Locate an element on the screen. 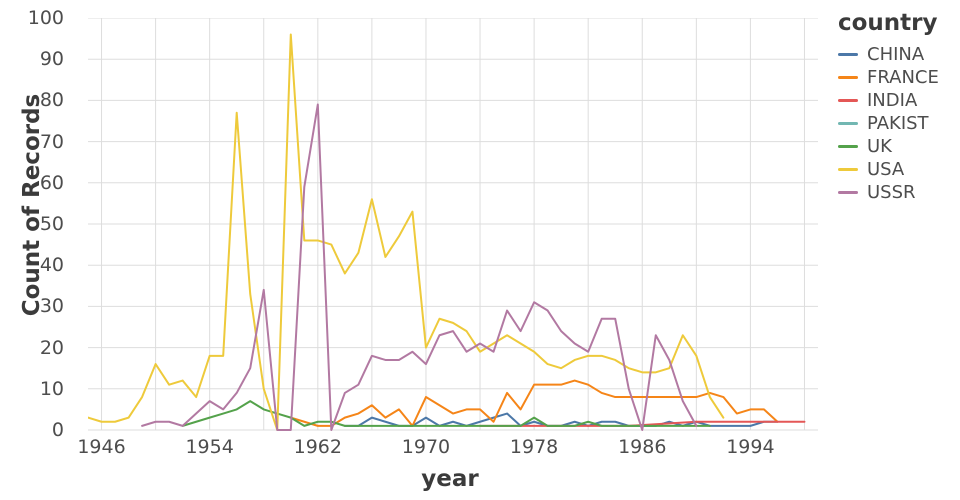 The image size is (960, 500). y-tick-label: 30 is located at coordinates (51, 306).